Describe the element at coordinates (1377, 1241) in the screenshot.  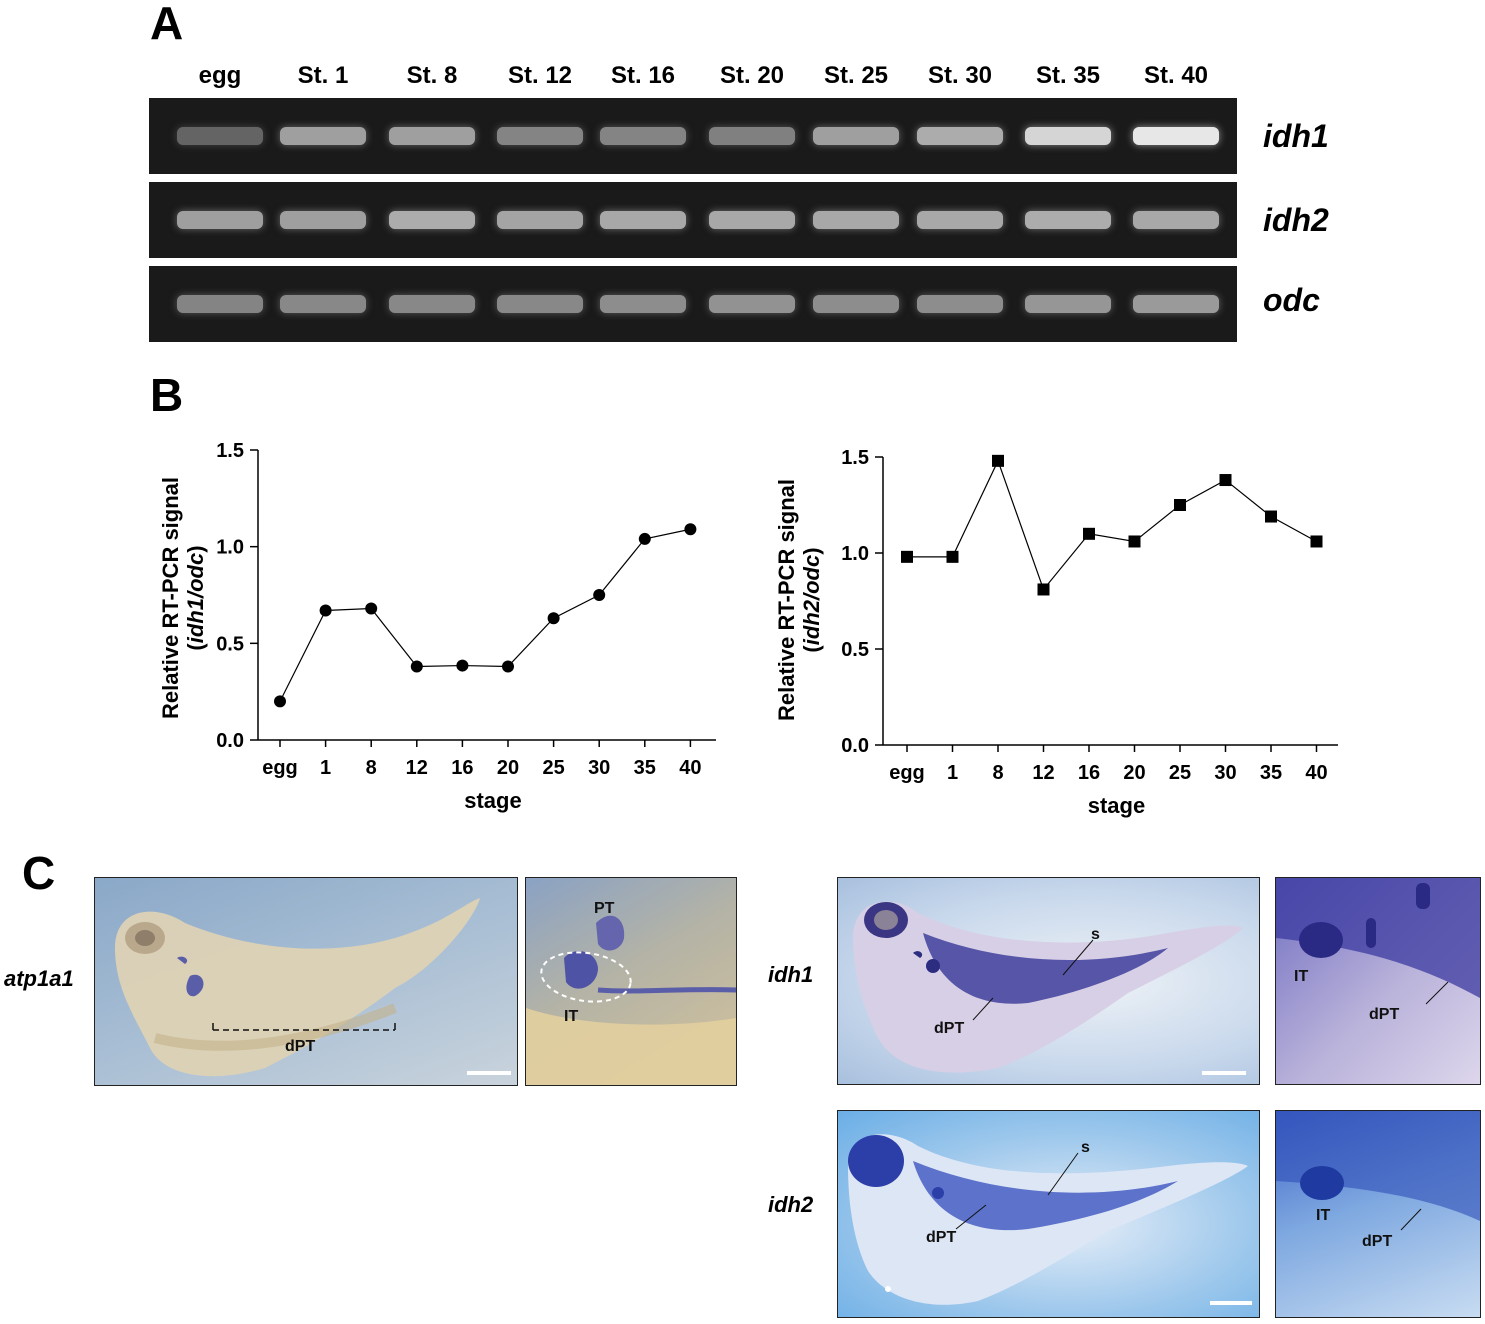
I see `idh2-zoom-dpt-label: dPT` at that location.